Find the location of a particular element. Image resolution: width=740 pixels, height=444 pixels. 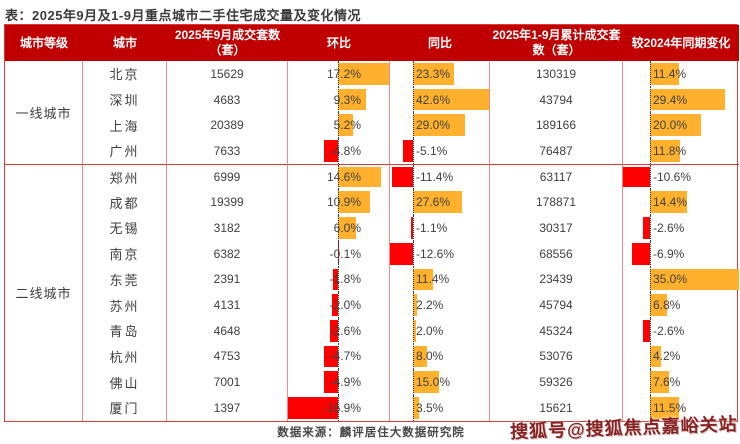

yoy-change-cell-label: 23.3% is located at coordinates (433, 74).